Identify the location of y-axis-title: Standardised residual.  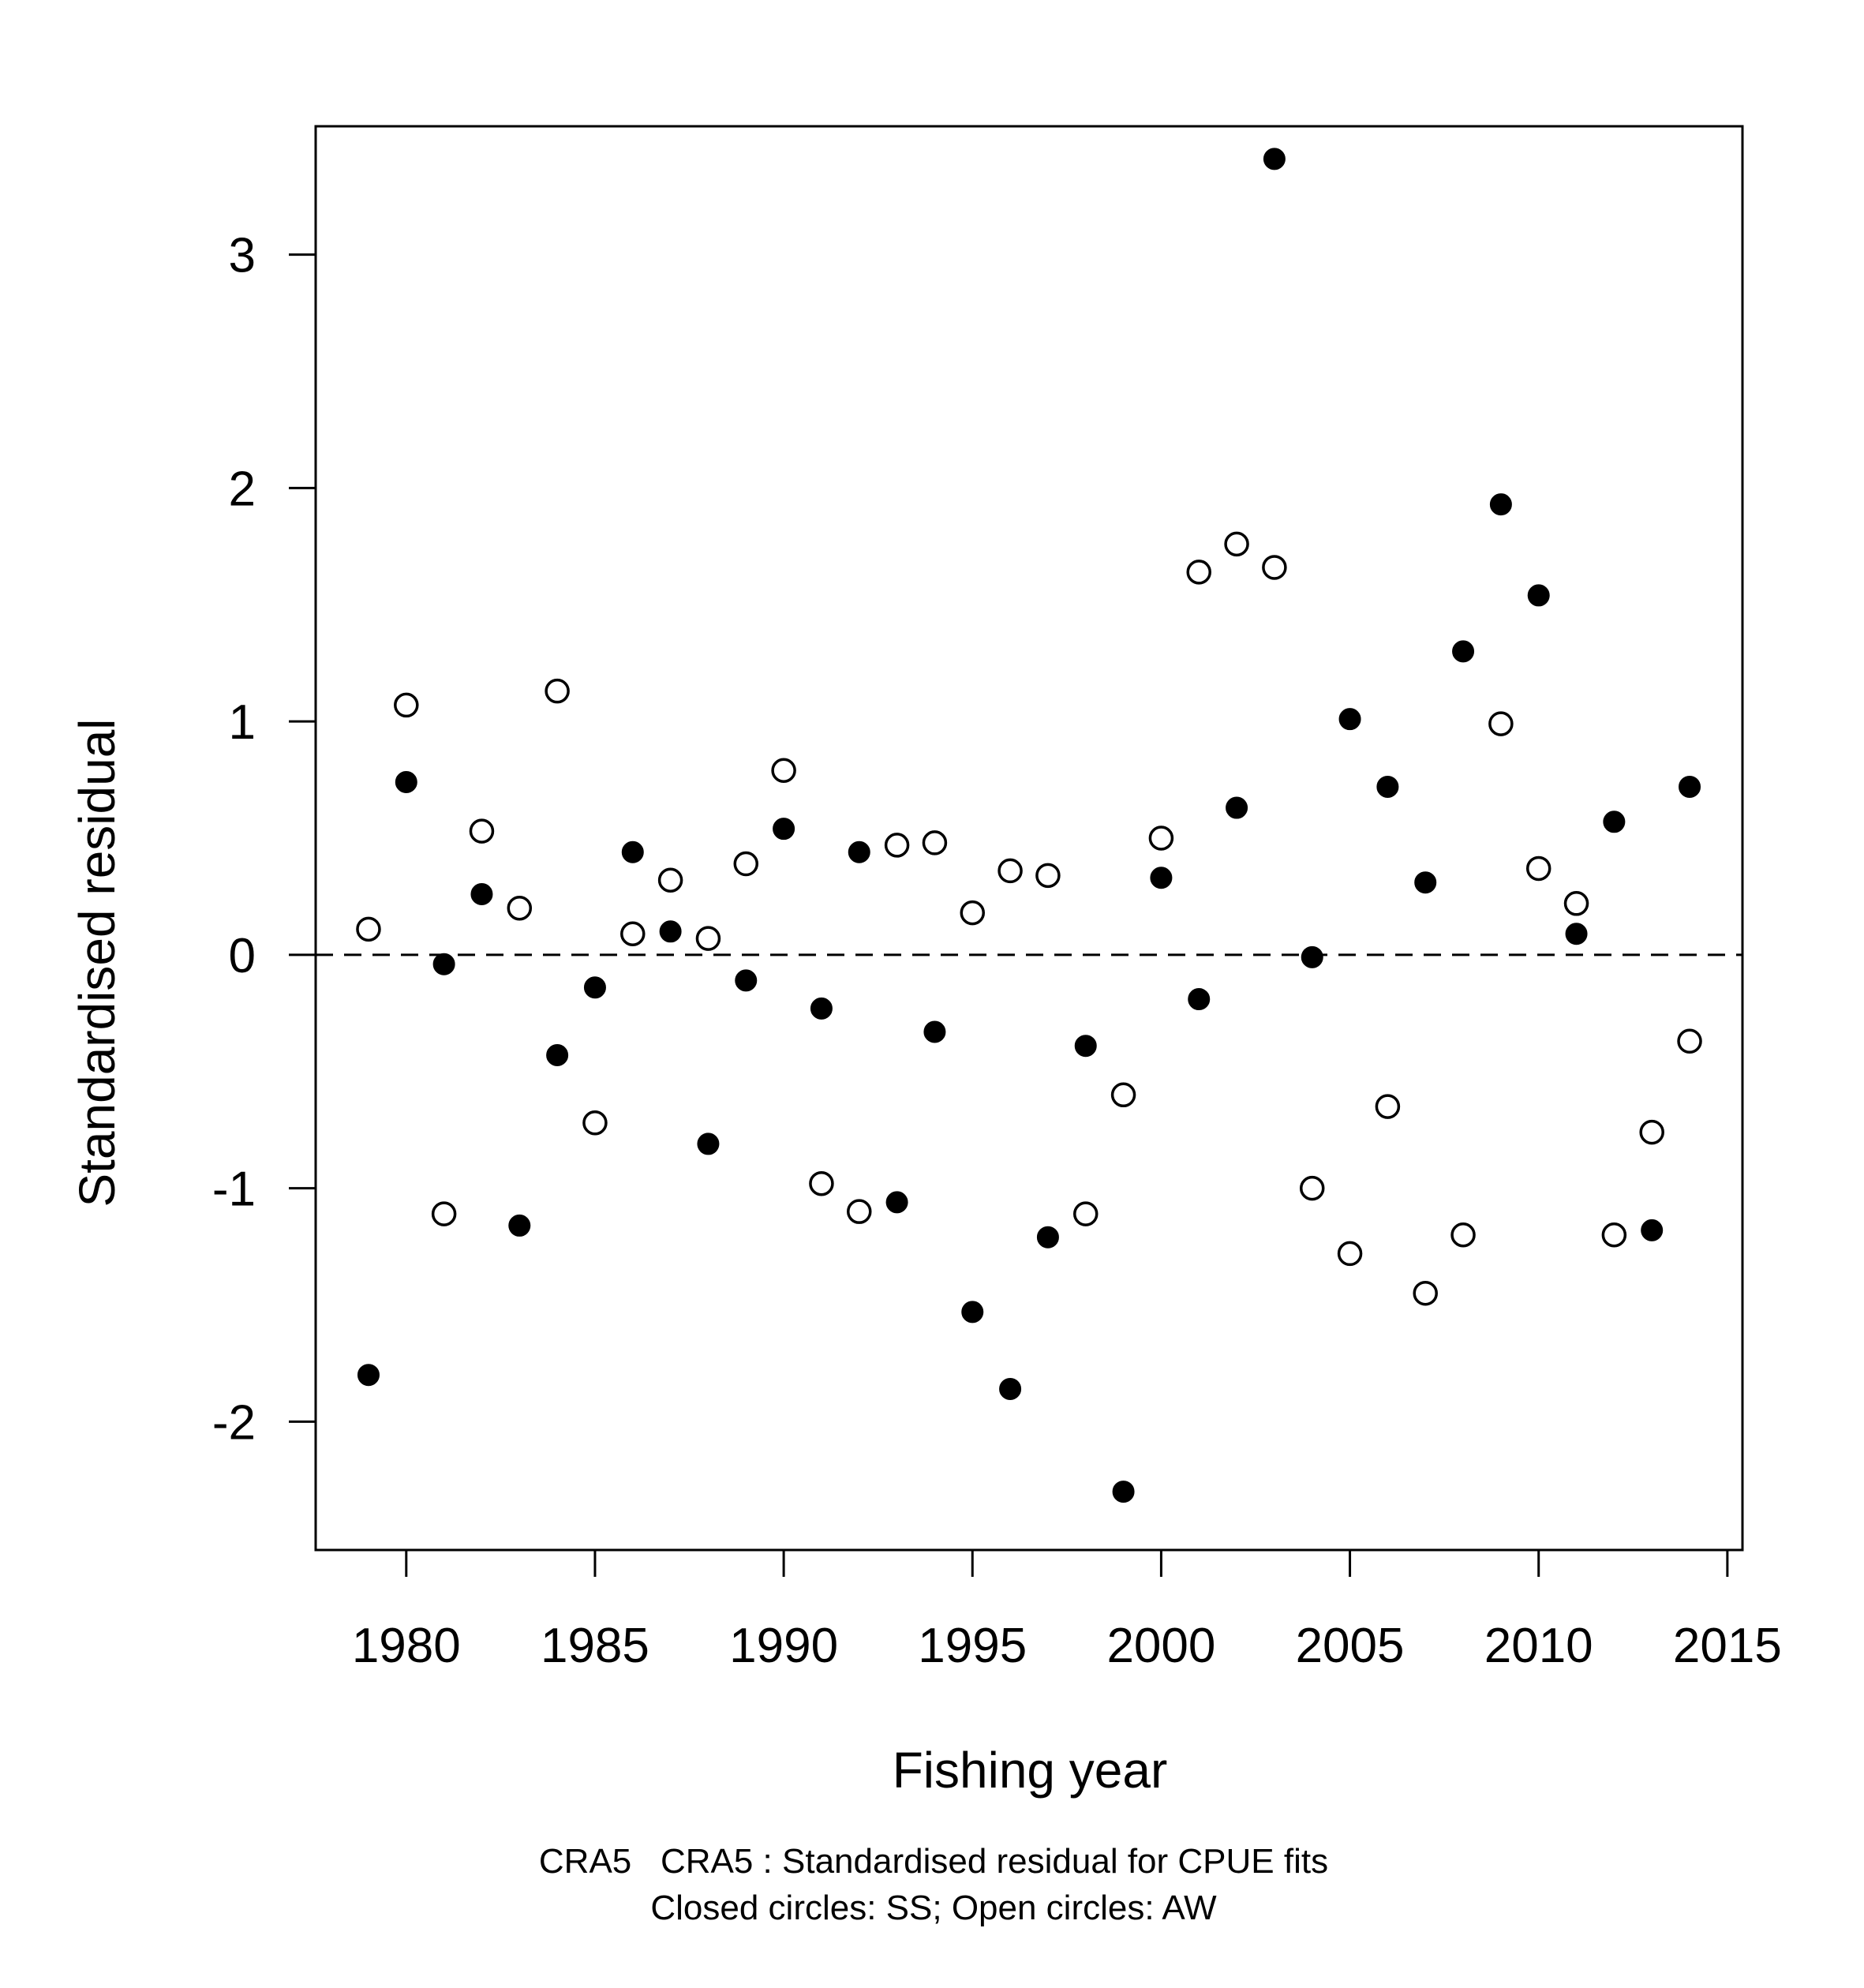
(97, 962).